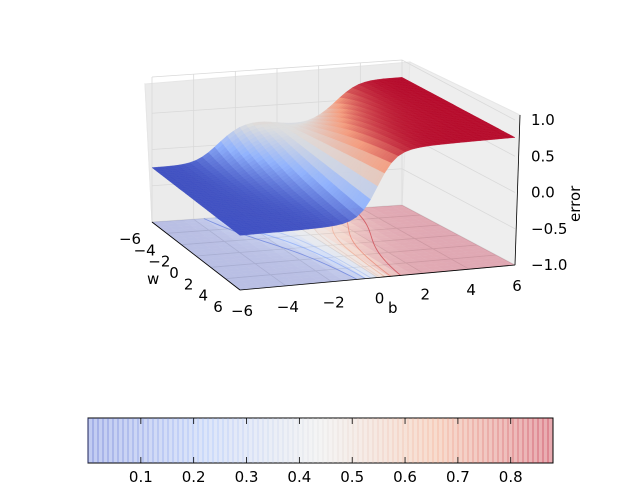 The height and width of the screenshot is (498, 640). Describe the element at coordinates (130, 239) in the screenshot. I see `w-tick-label: −6` at that location.